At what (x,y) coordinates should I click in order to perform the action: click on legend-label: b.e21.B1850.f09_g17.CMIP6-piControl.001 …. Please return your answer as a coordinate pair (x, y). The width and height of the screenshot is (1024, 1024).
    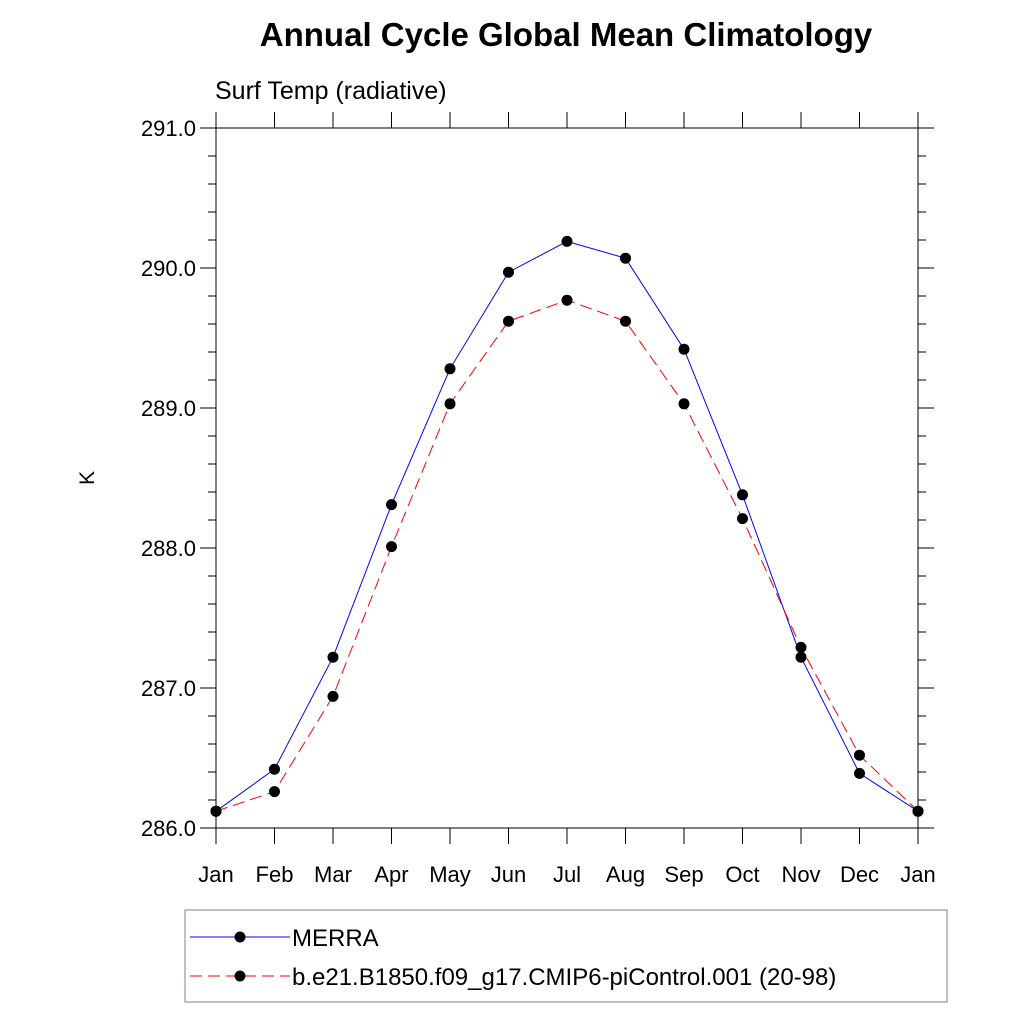
    Looking at the image, I should click on (564, 977).